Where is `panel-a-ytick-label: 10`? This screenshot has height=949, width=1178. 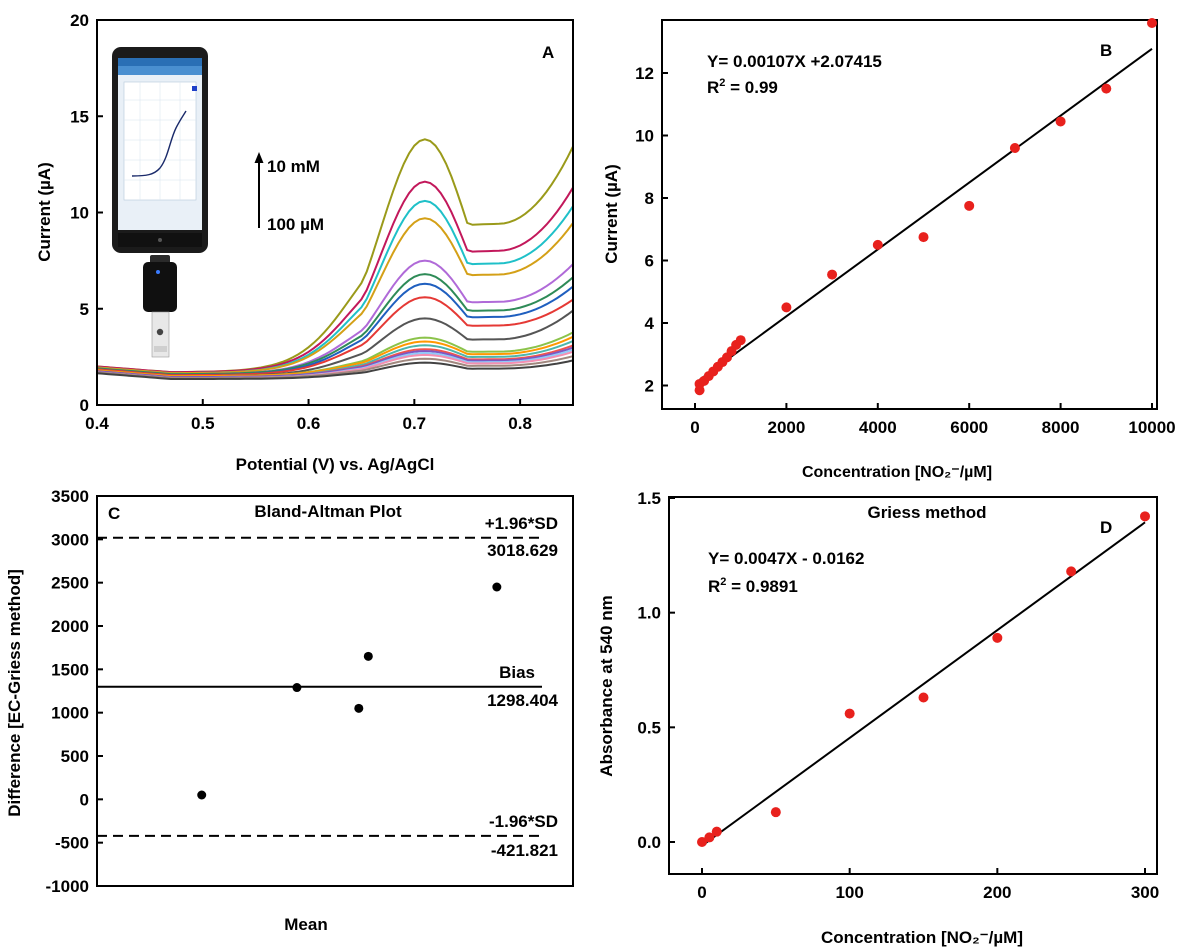
panel-a-ytick-label: 10 is located at coordinates (79, 213).